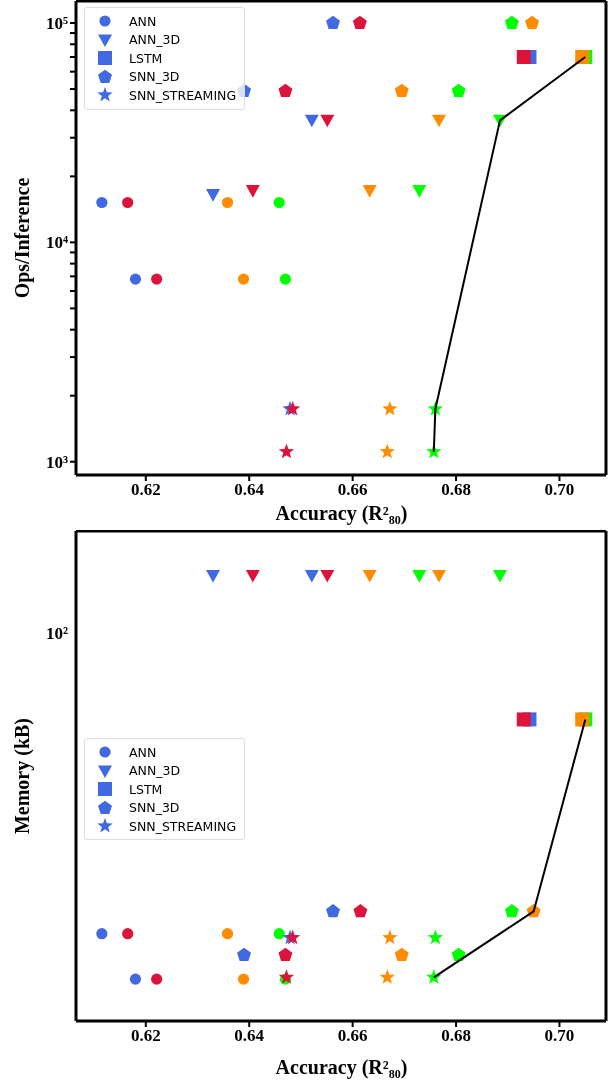  Describe the element at coordinates (56, 462) in the screenshot. I see `y-tick-label: 10³` at that location.